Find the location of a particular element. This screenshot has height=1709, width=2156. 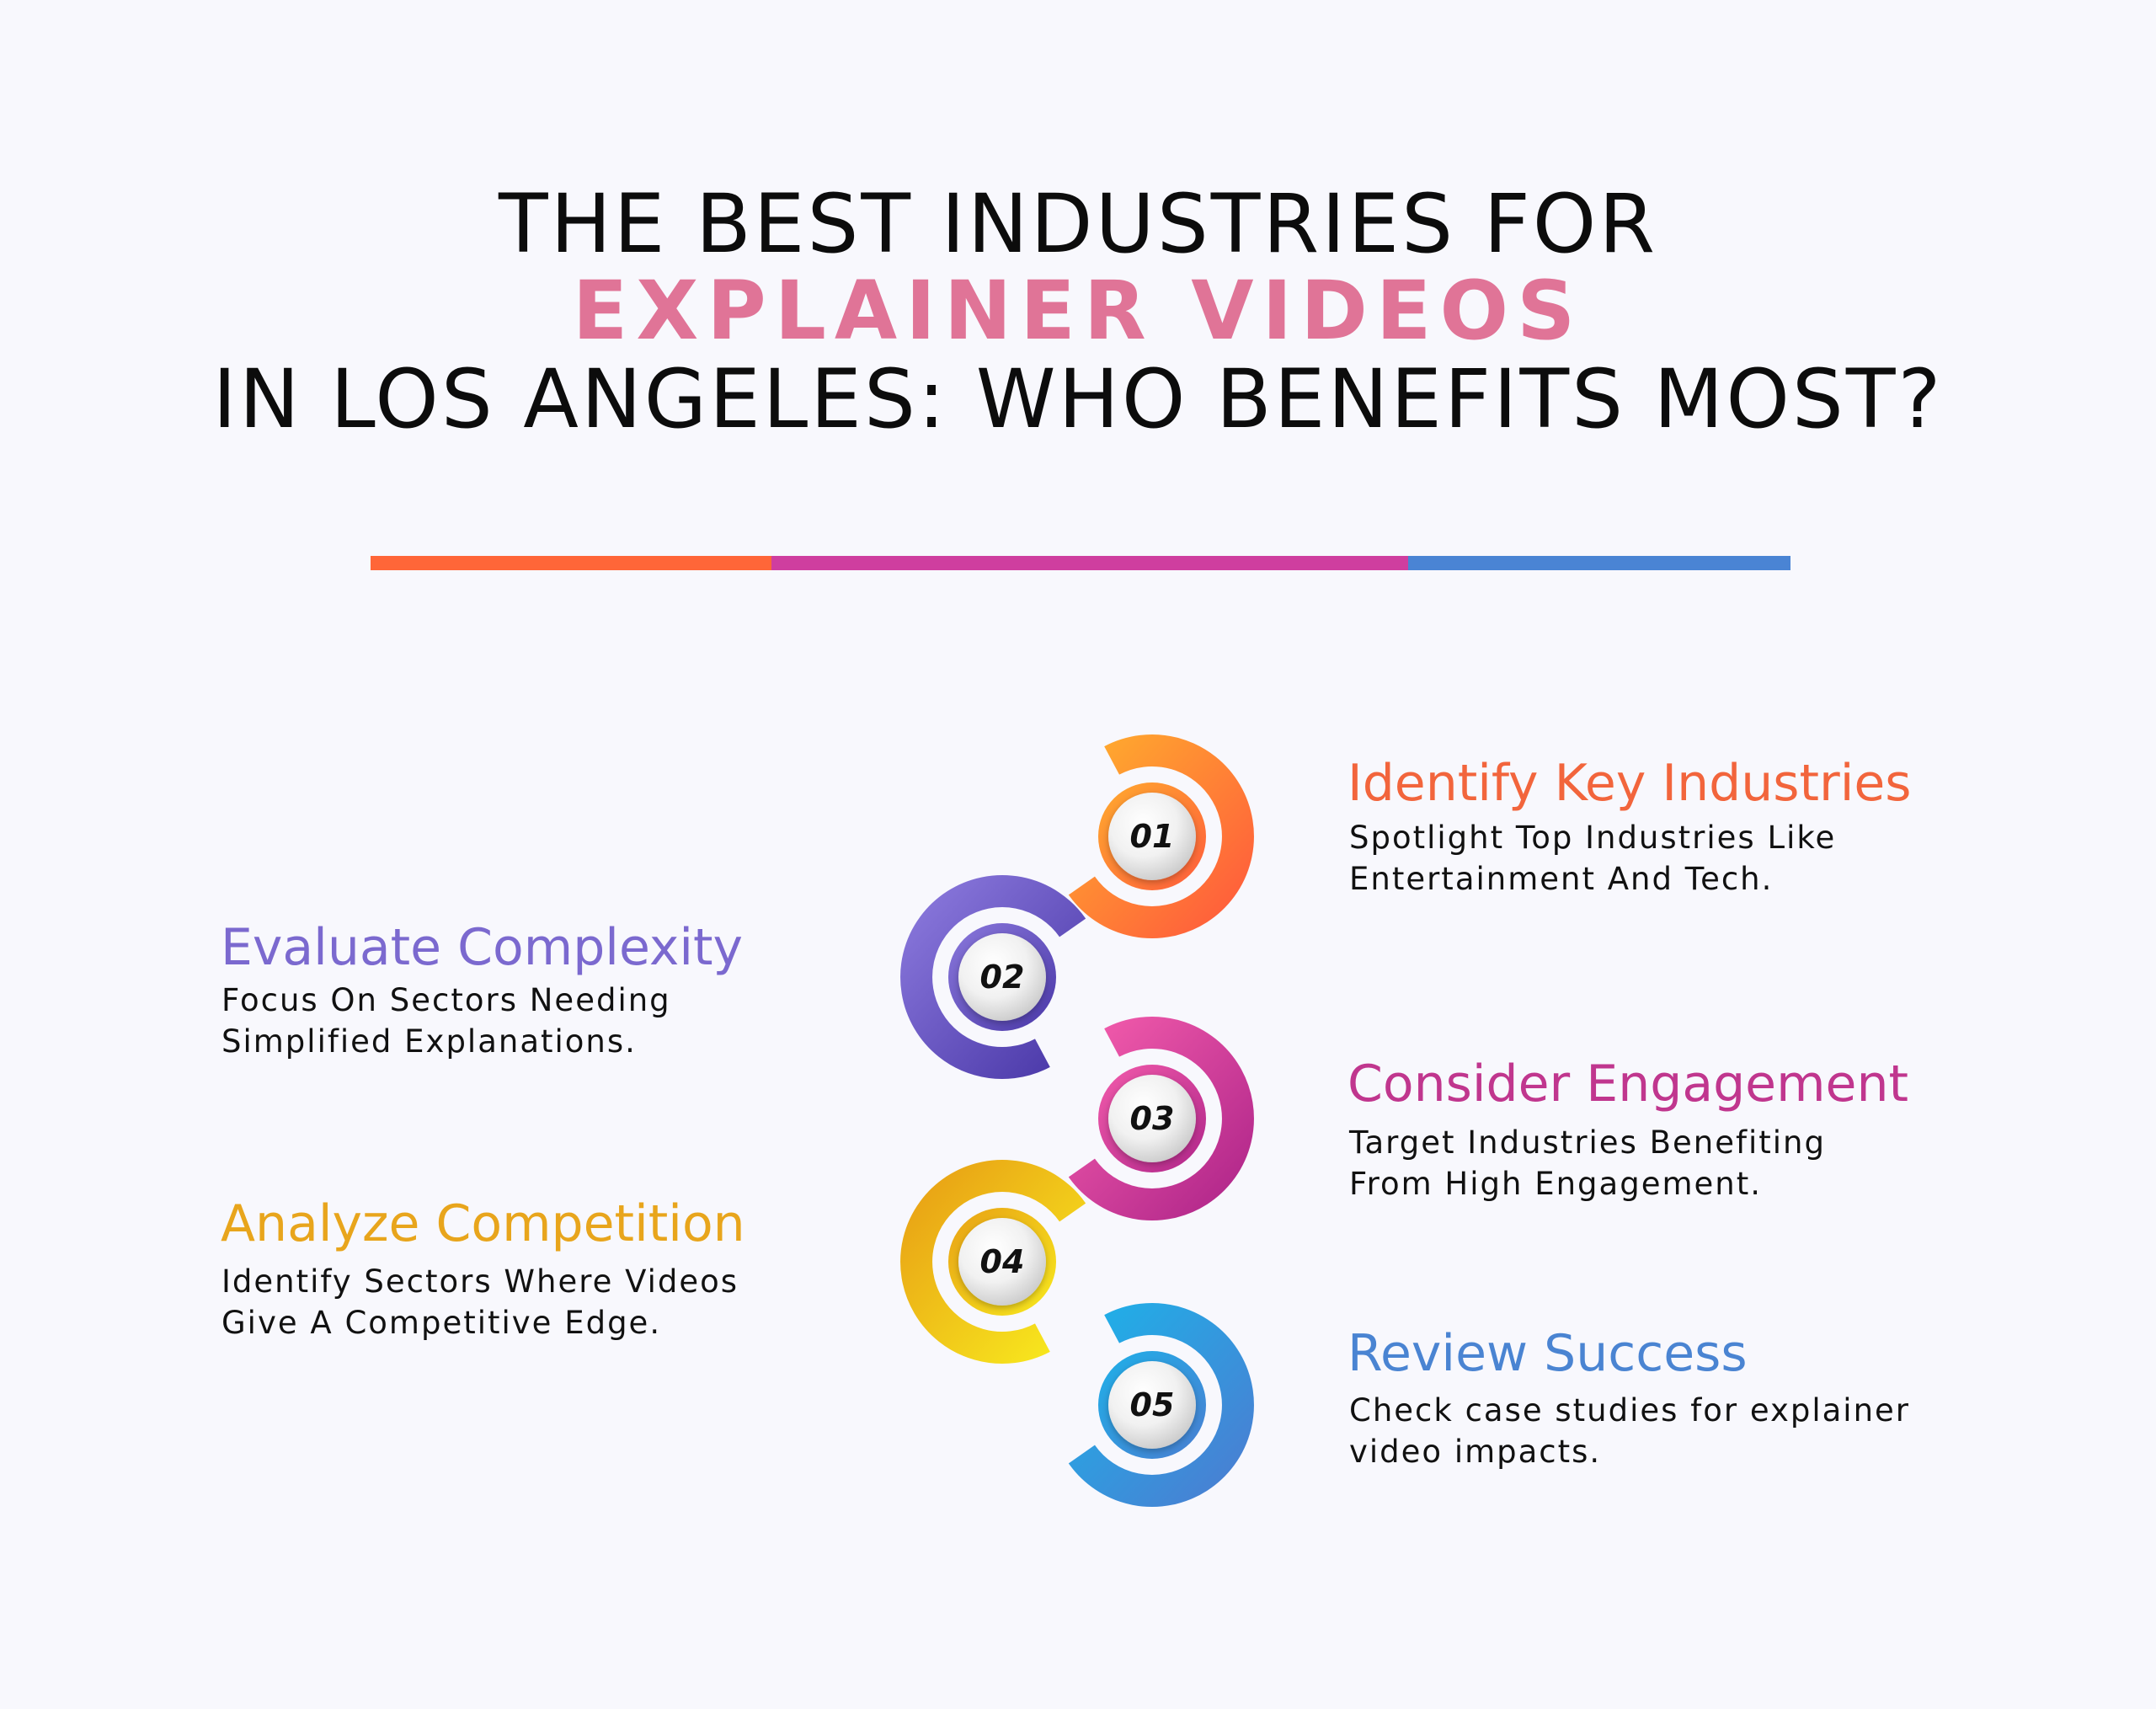

step-4-number: 04 is located at coordinates (1002, 1261).